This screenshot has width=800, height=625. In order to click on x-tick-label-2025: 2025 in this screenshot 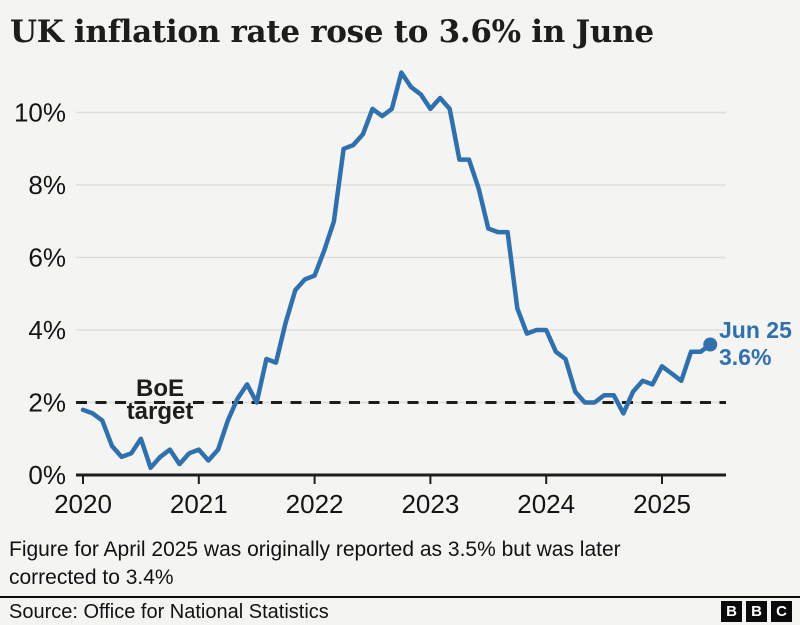, I will do `click(662, 504)`.